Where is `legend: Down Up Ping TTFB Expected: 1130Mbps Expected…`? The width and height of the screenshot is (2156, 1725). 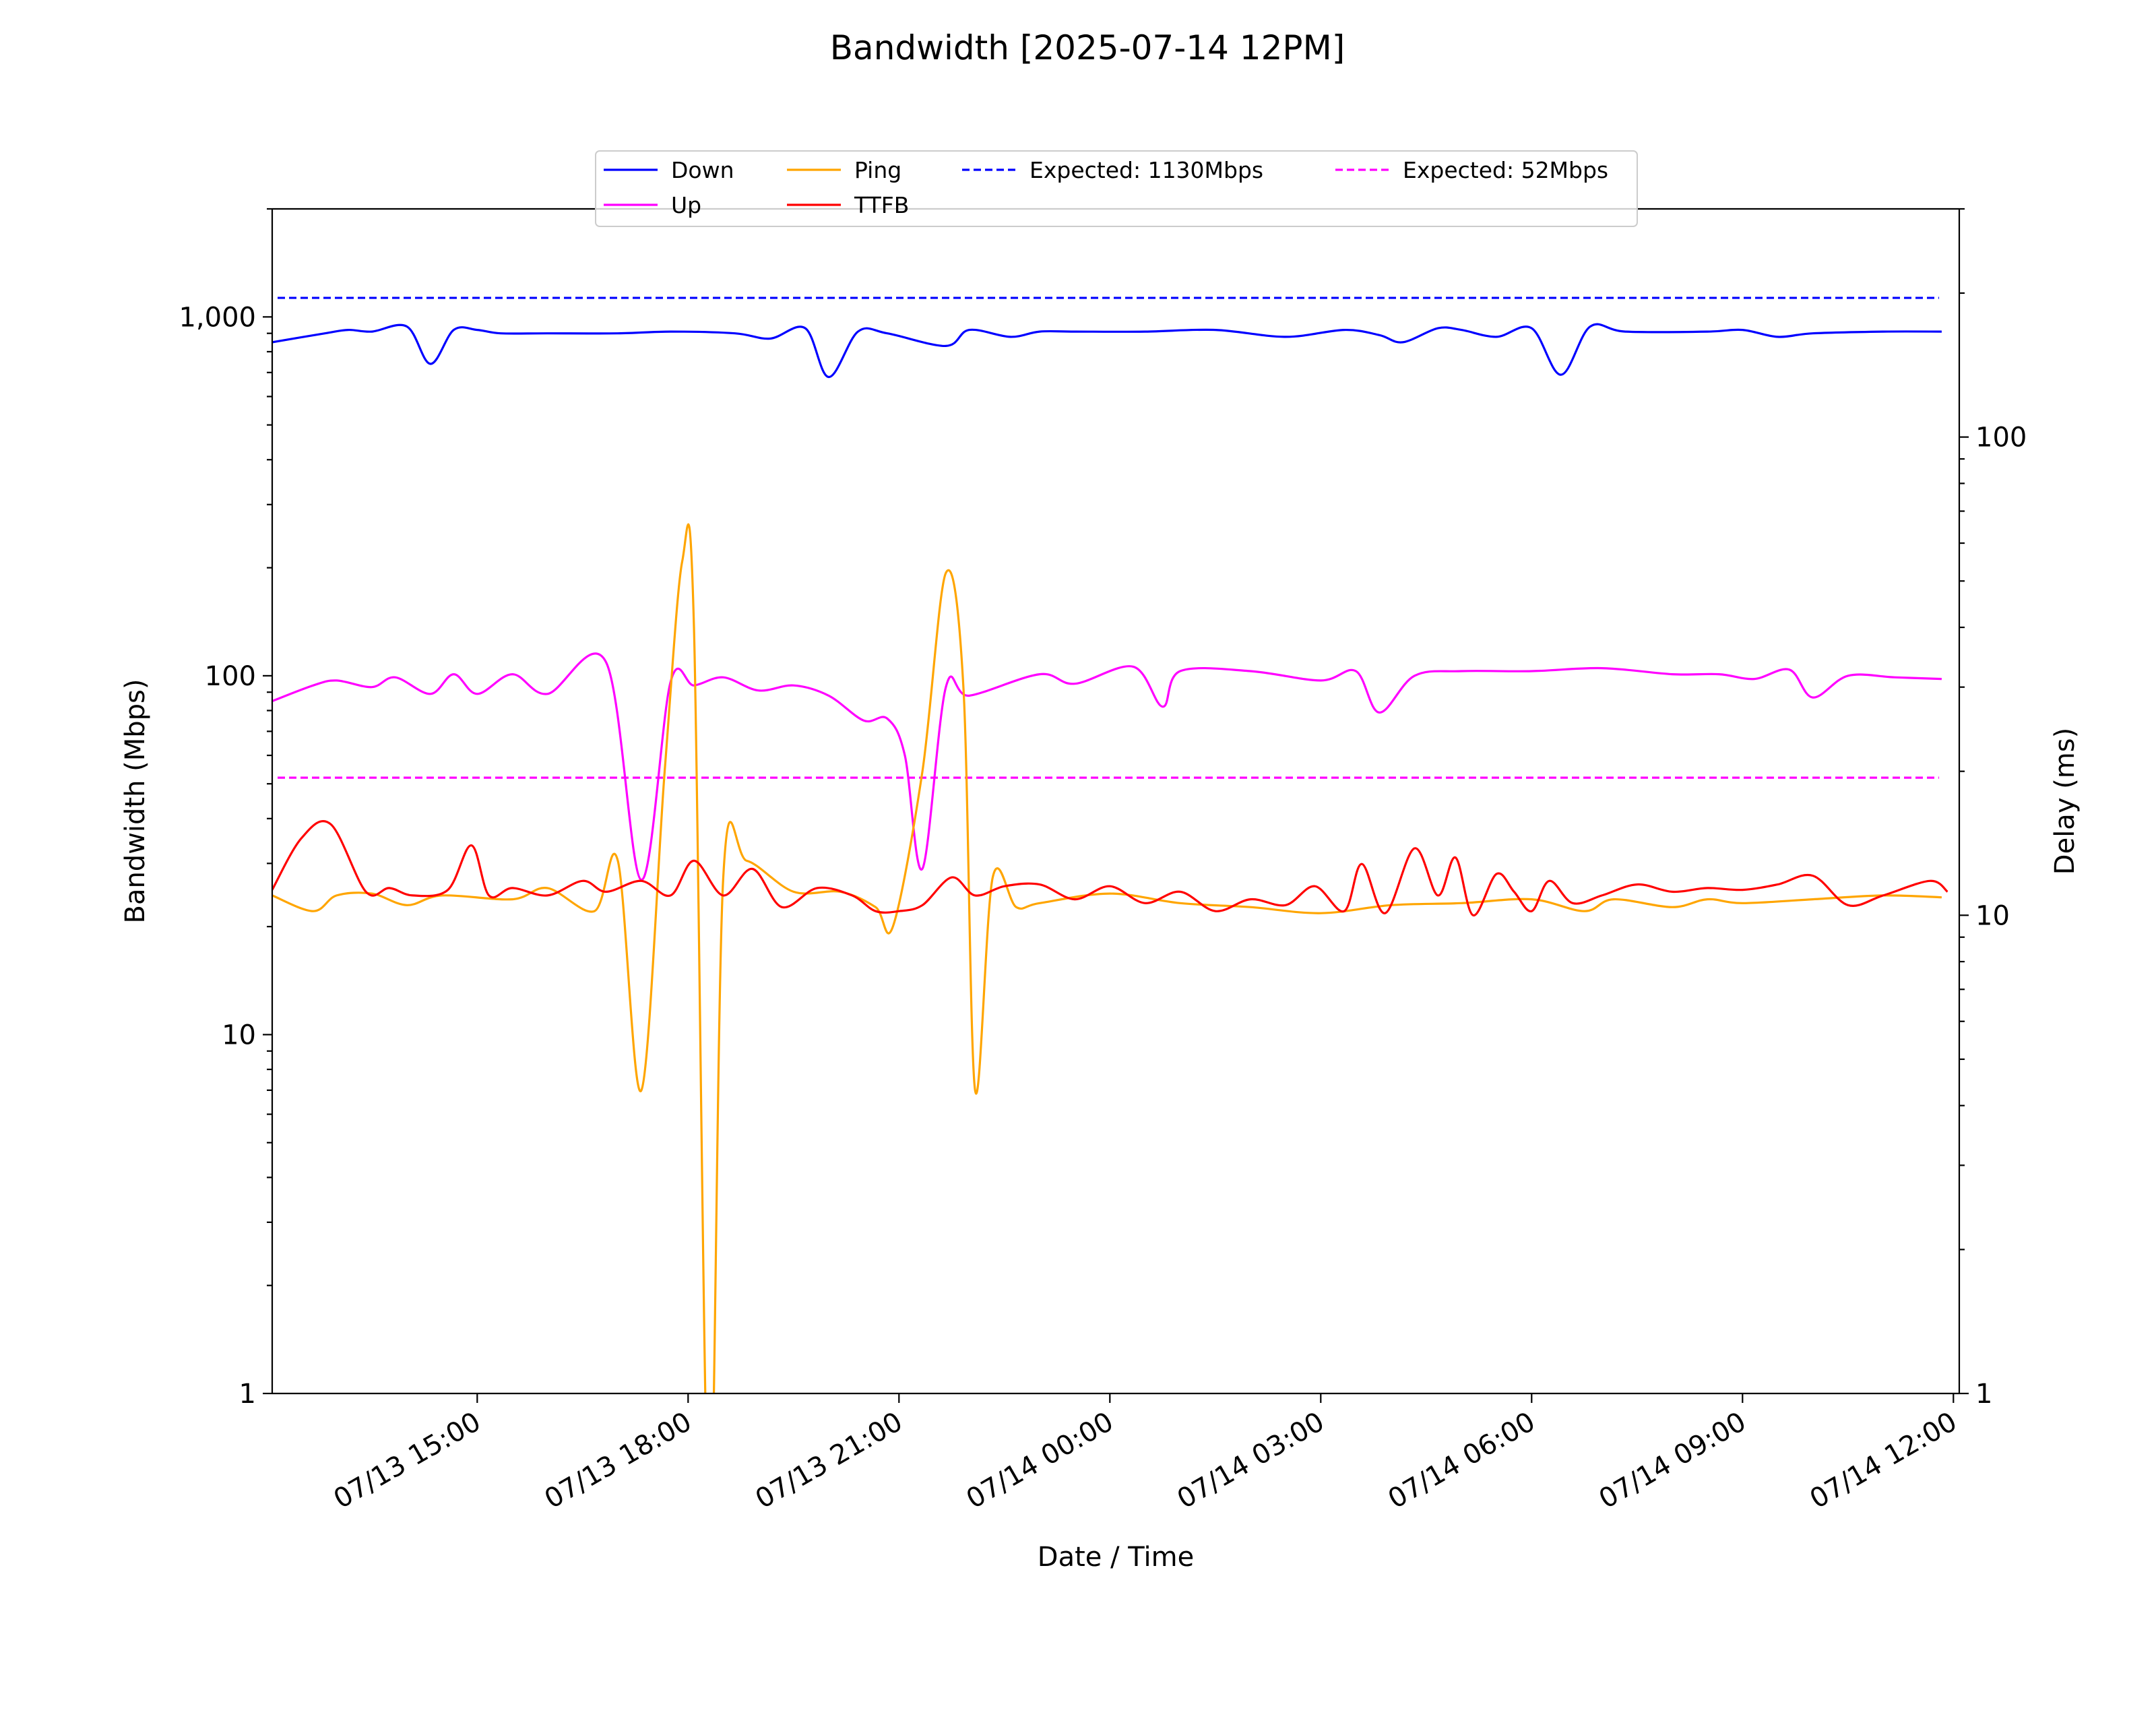
legend: Down Up Ping TTFB Expected: 1130Mbps Expected… is located at coordinates (1116, 188).